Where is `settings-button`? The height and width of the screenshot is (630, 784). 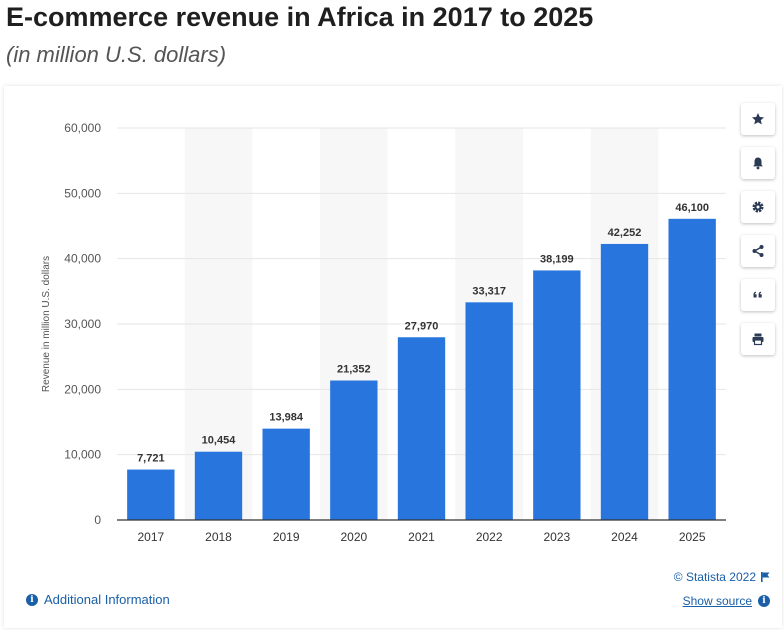 settings-button is located at coordinates (758, 207).